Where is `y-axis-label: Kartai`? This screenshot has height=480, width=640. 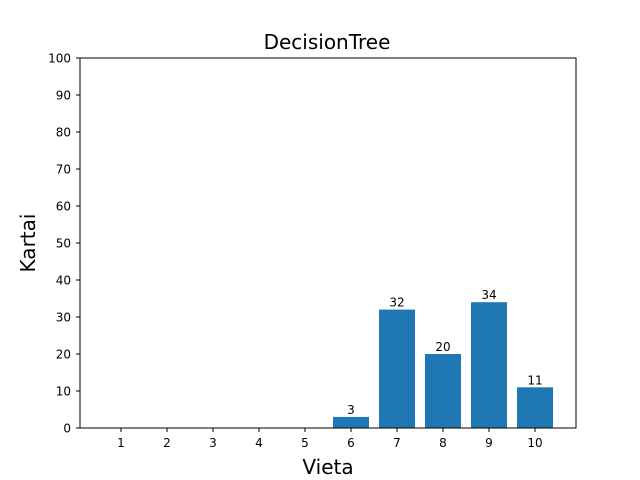
y-axis-label: Kartai is located at coordinates (28, 243).